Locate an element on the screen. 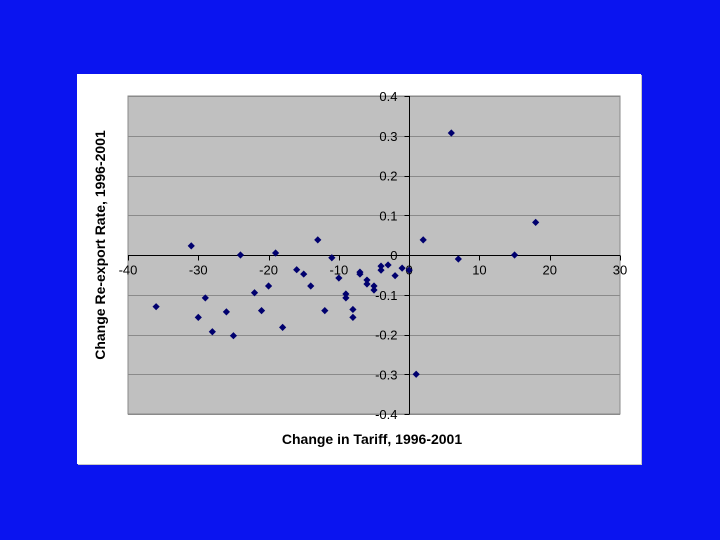 Image resolution: width=720 pixels, height=540 pixels. x-tick-label: 20 is located at coordinates (549, 270).